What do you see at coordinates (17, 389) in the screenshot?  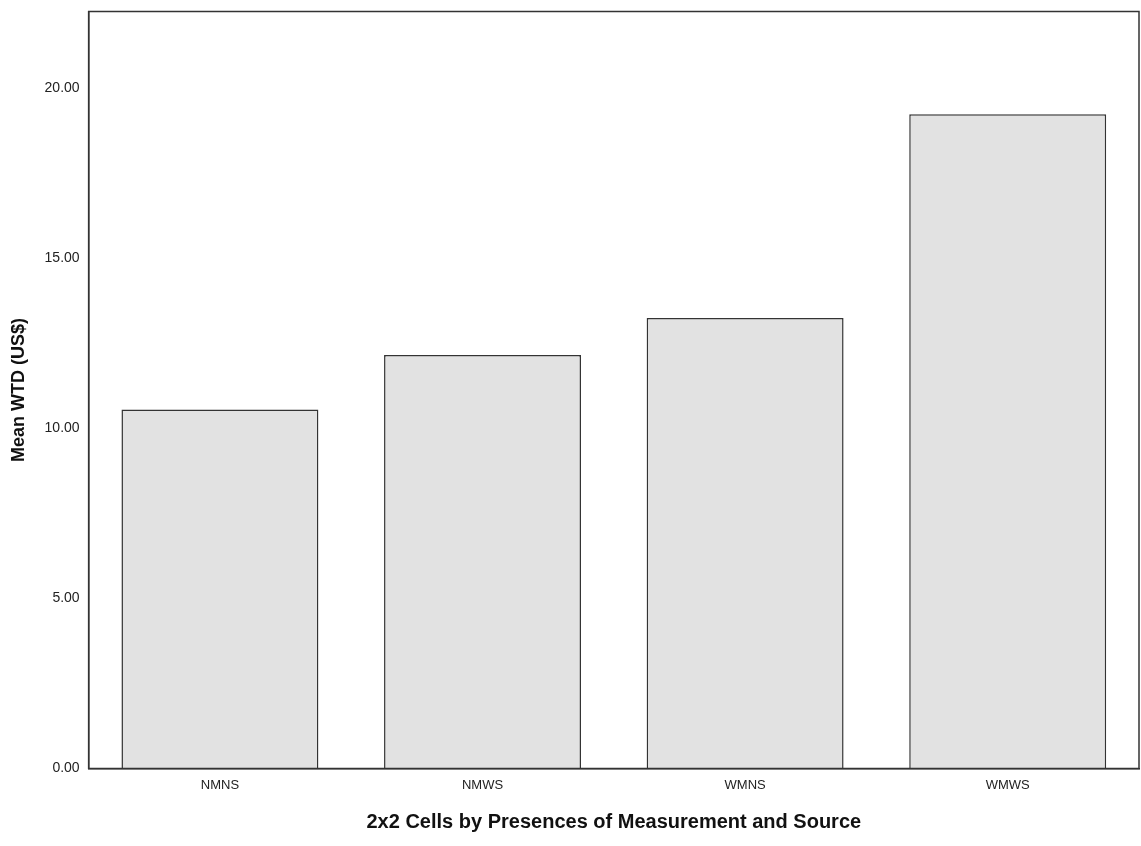 I see `y-axis-title: Mean WTD (US$)` at bounding box center [17, 389].